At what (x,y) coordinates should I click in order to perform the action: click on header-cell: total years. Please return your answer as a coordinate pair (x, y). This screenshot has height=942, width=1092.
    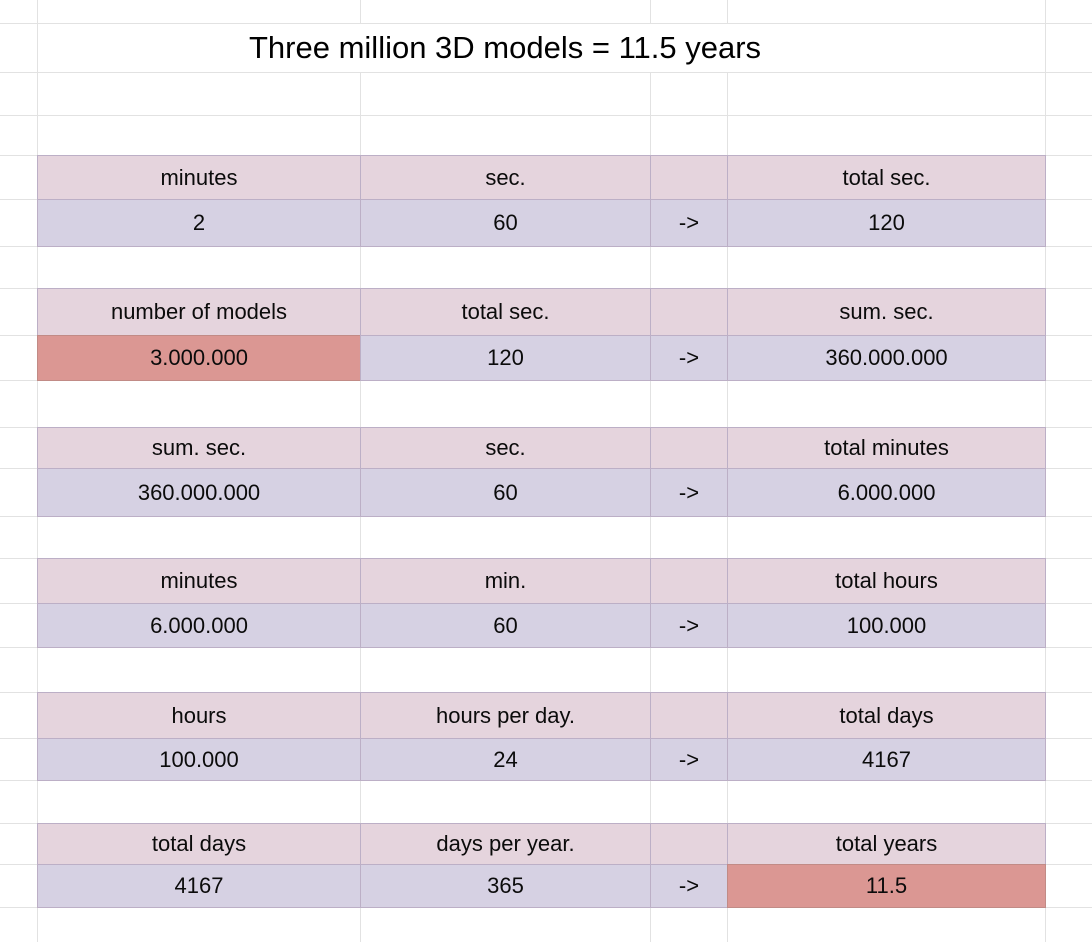
    Looking at the image, I should click on (886, 843).